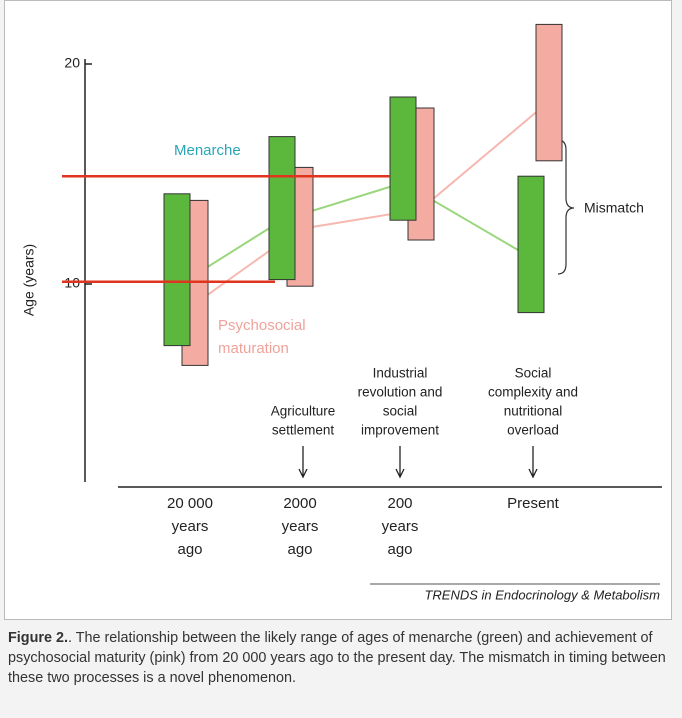 The height and width of the screenshot is (718, 682). Describe the element at coordinates (303, 430) in the screenshot. I see `event-label: settlement` at that location.